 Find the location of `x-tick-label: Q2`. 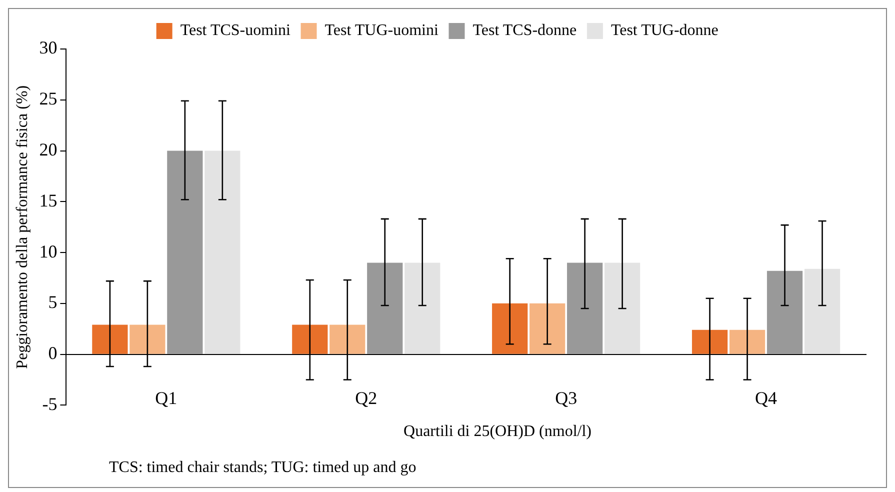

x-tick-label: Q2 is located at coordinates (366, 398).